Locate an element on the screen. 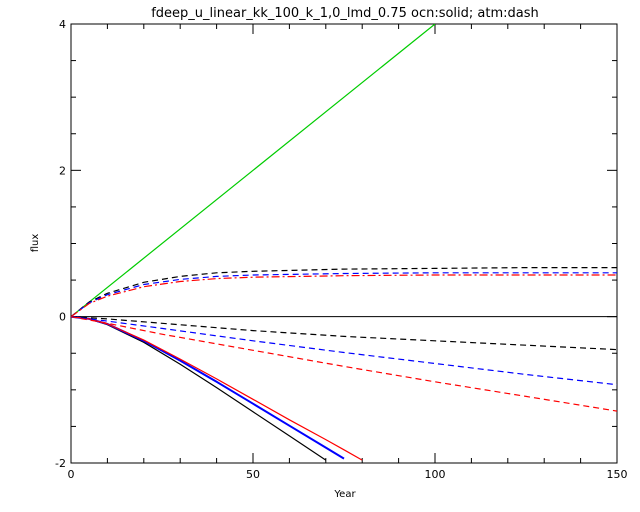  y-tick-label: 4 is located at coordinates (62, 24).